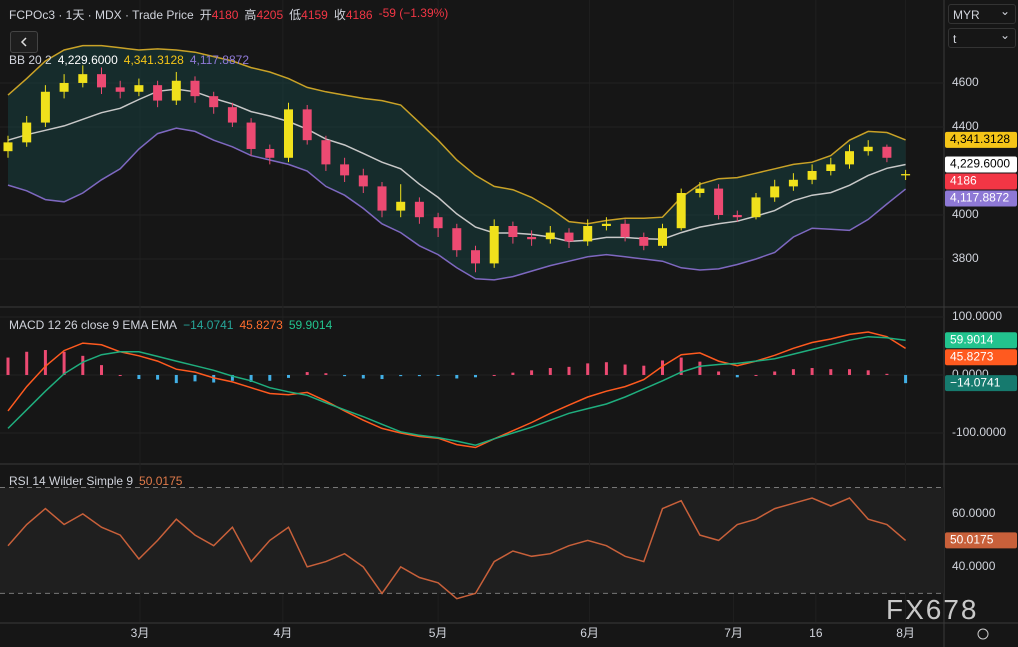 The image size is (1018, 647). I want to click on legend: RSI 14 Wilder Simple 9 50.0175, so click(95, 481).